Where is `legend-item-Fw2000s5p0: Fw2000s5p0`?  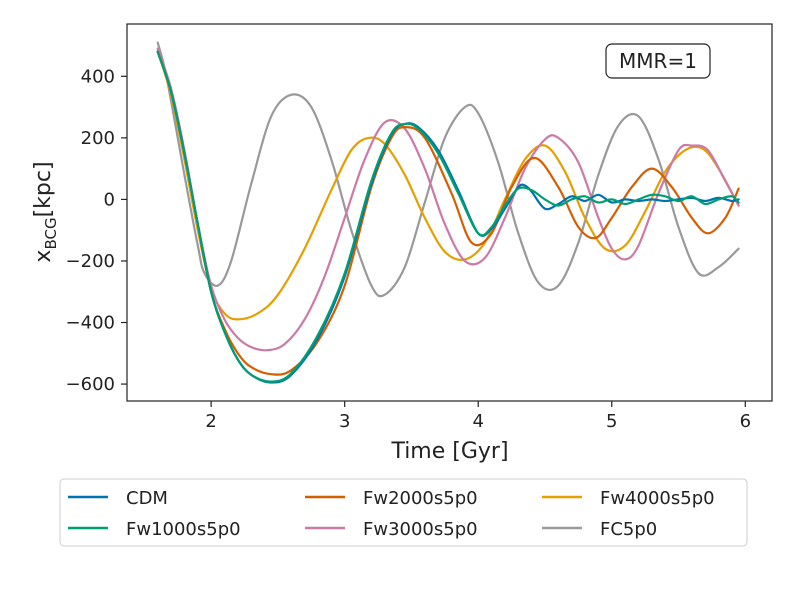 legend-item-Fw2000s5p0: Fw2000s5p0 is located at coordinates (391, 498).